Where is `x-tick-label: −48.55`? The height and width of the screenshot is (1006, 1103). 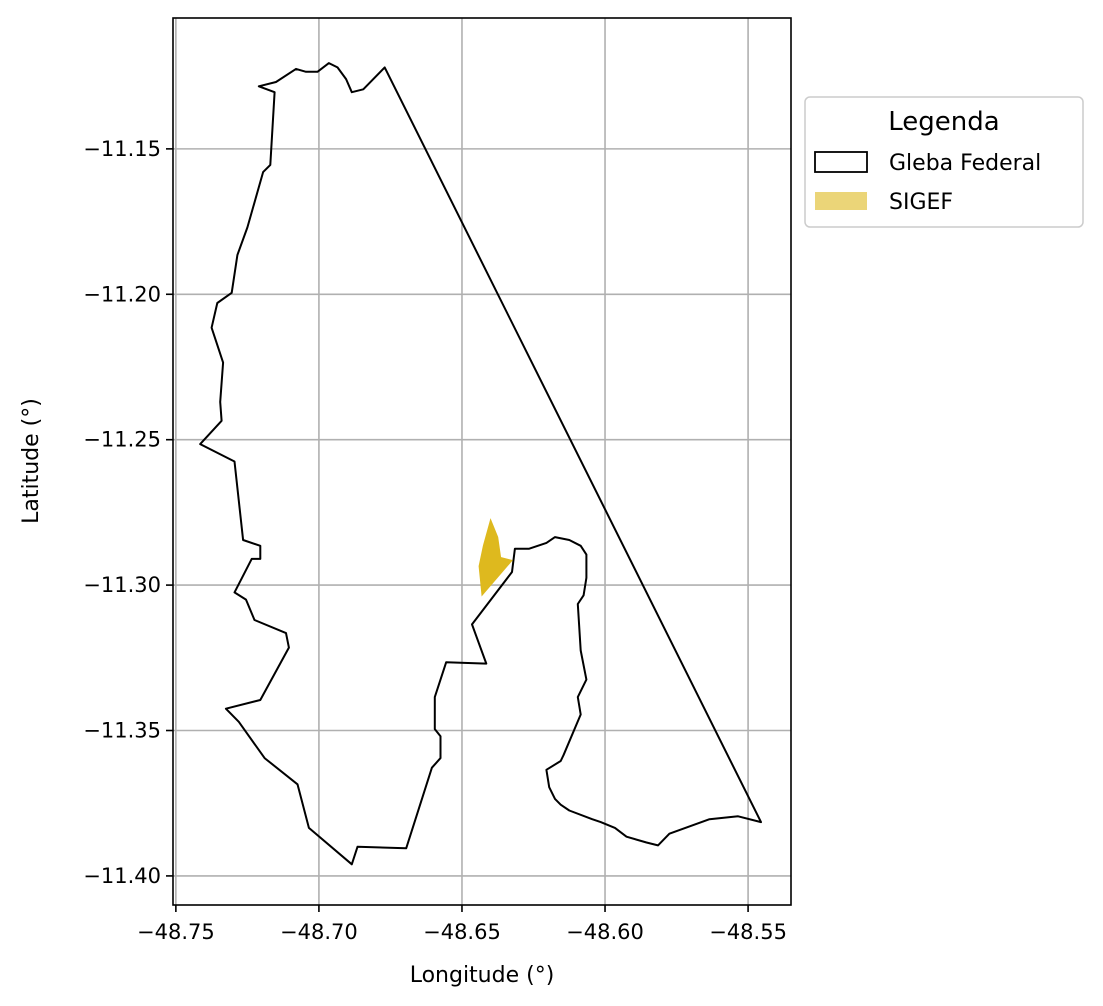 x-tick-label: −48.55 is located at coordinates (748, 932).